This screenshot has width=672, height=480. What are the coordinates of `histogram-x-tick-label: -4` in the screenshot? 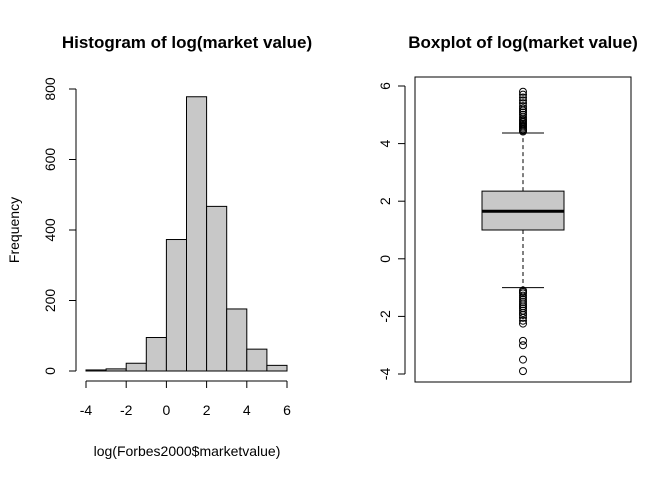 It's located at (86, 410).